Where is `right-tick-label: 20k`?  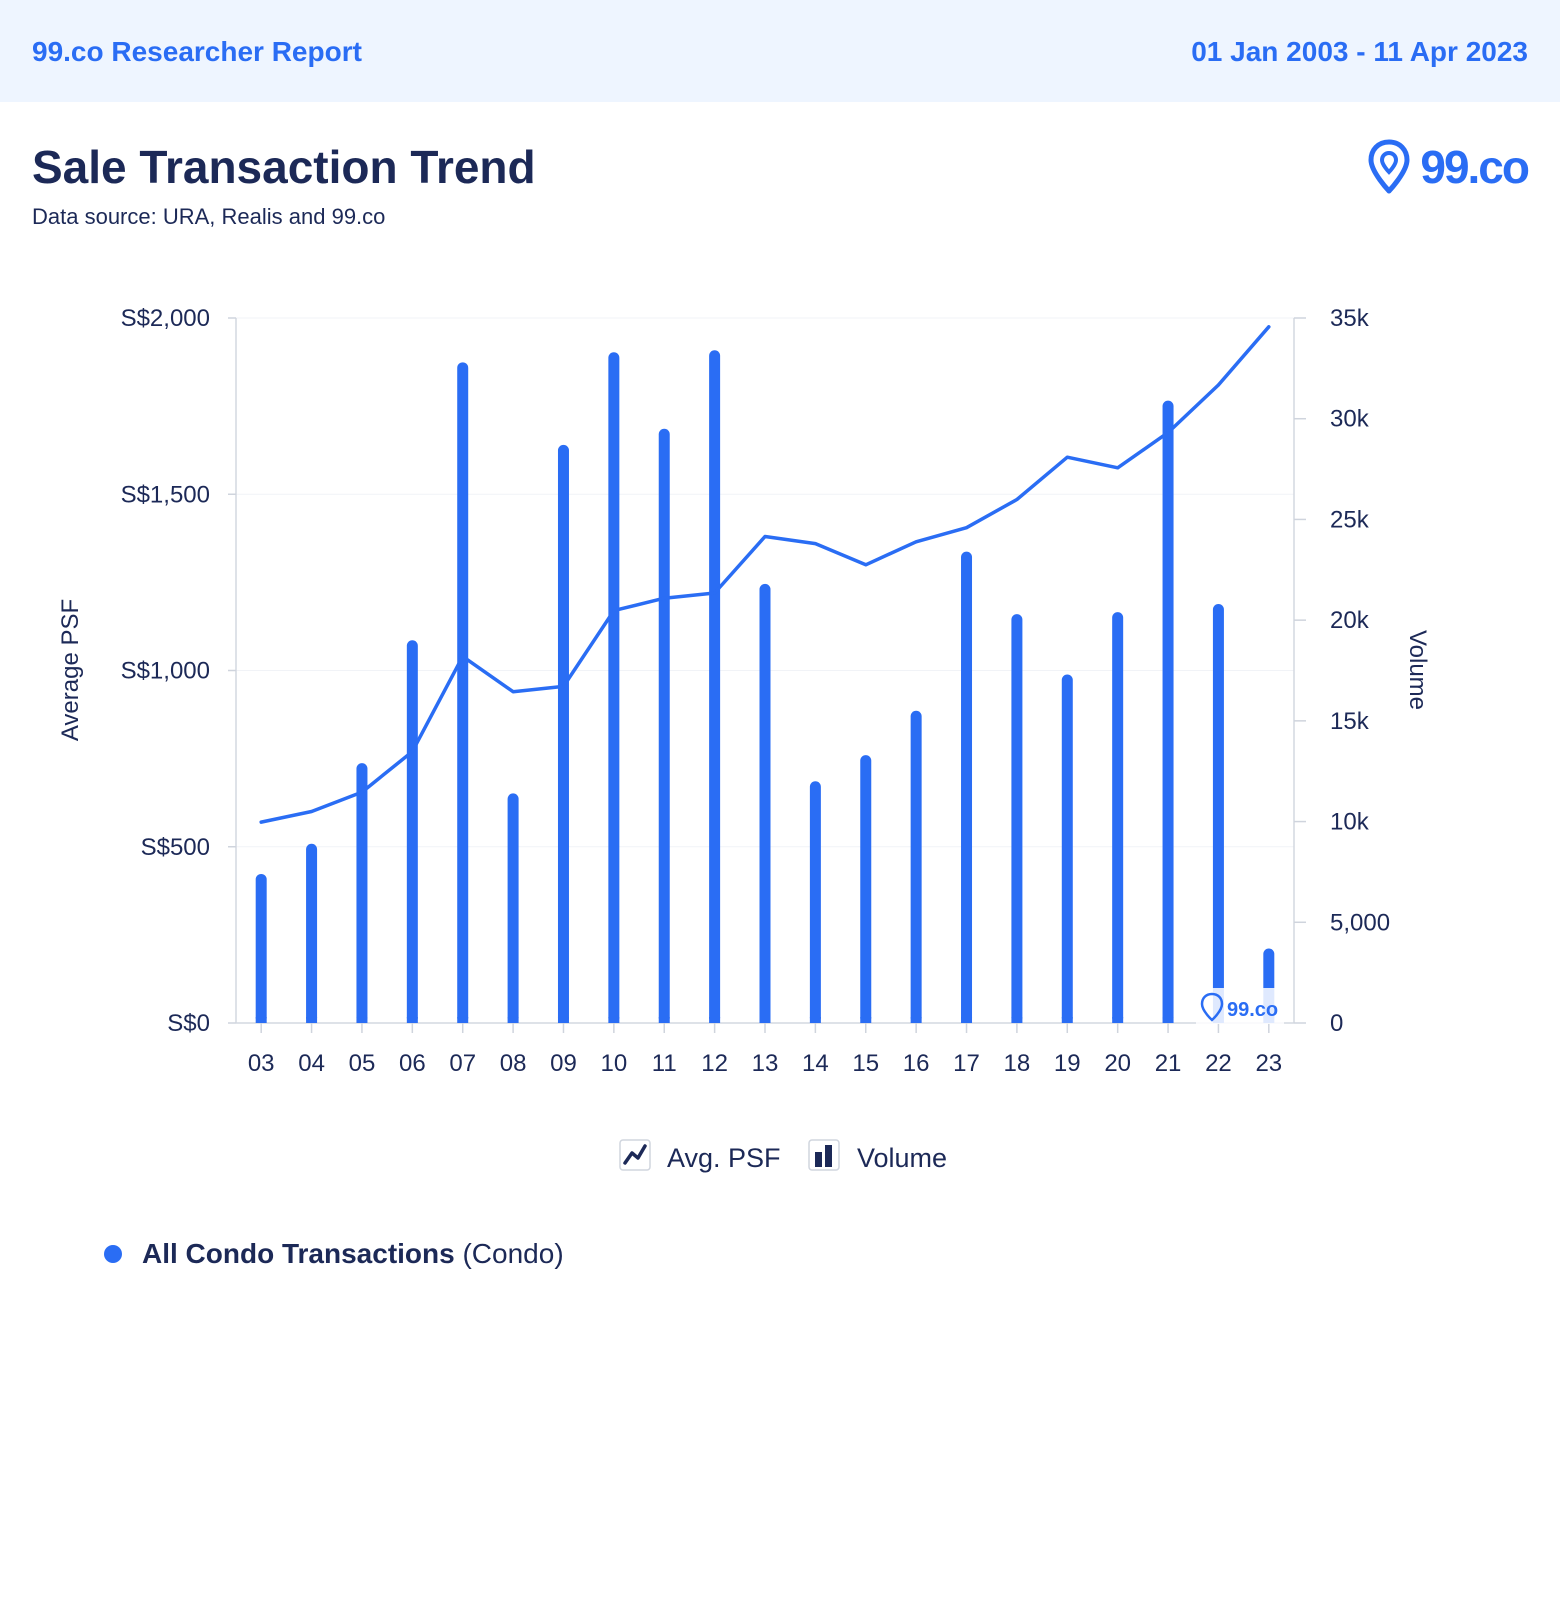
right-tick-label: 20k is located at coordinates (1350, 620).